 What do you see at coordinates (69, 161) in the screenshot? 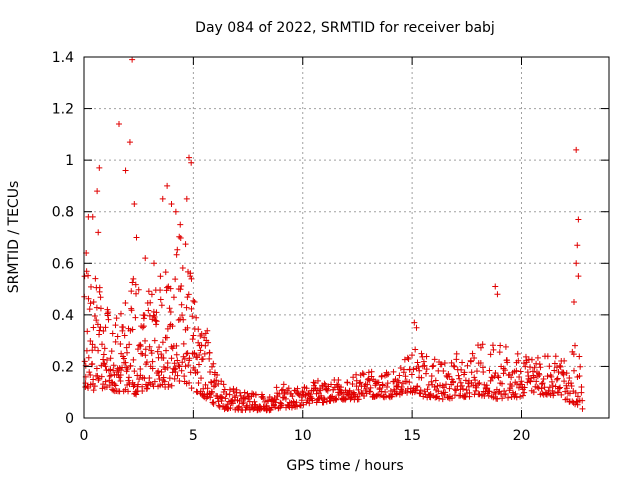
I see `y-tick-label: 1` at bounding box center [69, 161].